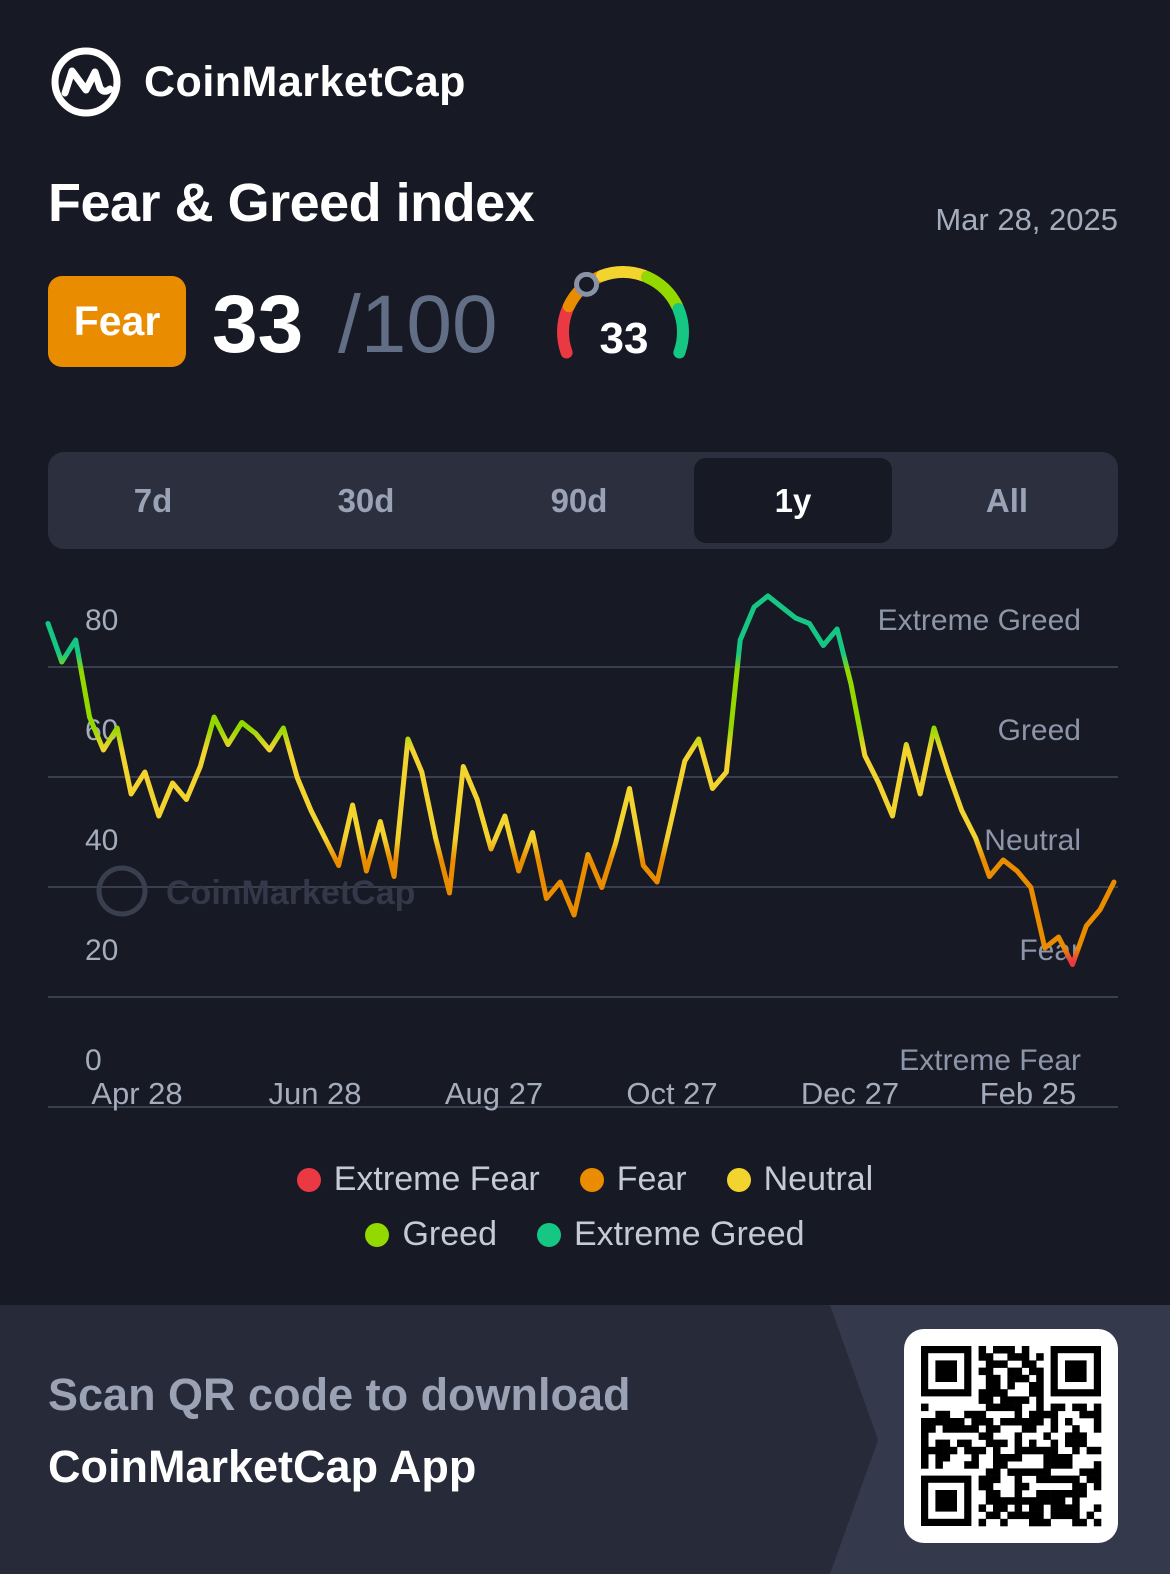 The height and width of the screenshot is (1574, 1170). What do you see at coordinates (579, 500) in the screenshot?
I see `tab-90d: 90d` at bounding box center [579, 500].